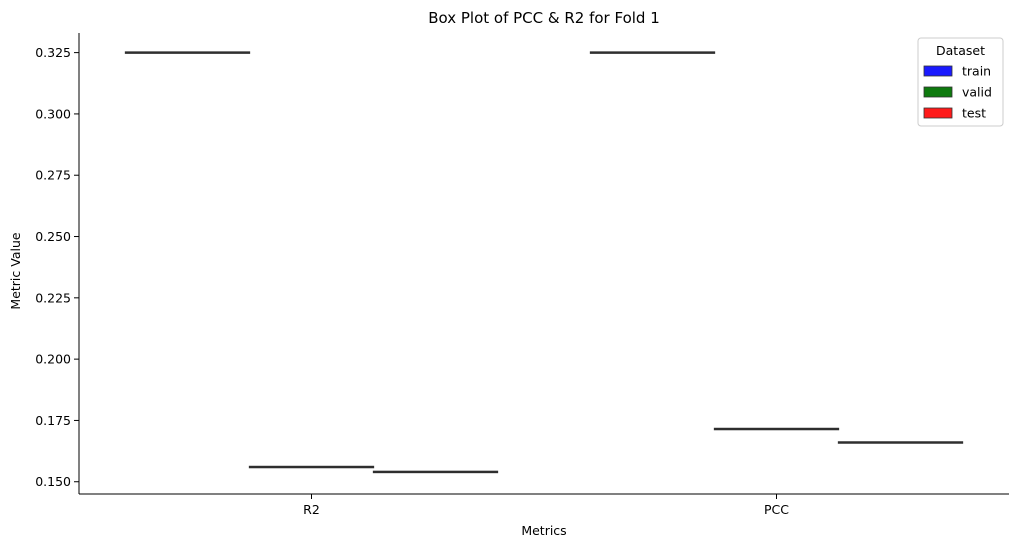 The image size is (1018, 551). What do you see at coordinates (900, 442) in the screenshot?
I see `box-test-pcc` at bounding box center [900, 442].